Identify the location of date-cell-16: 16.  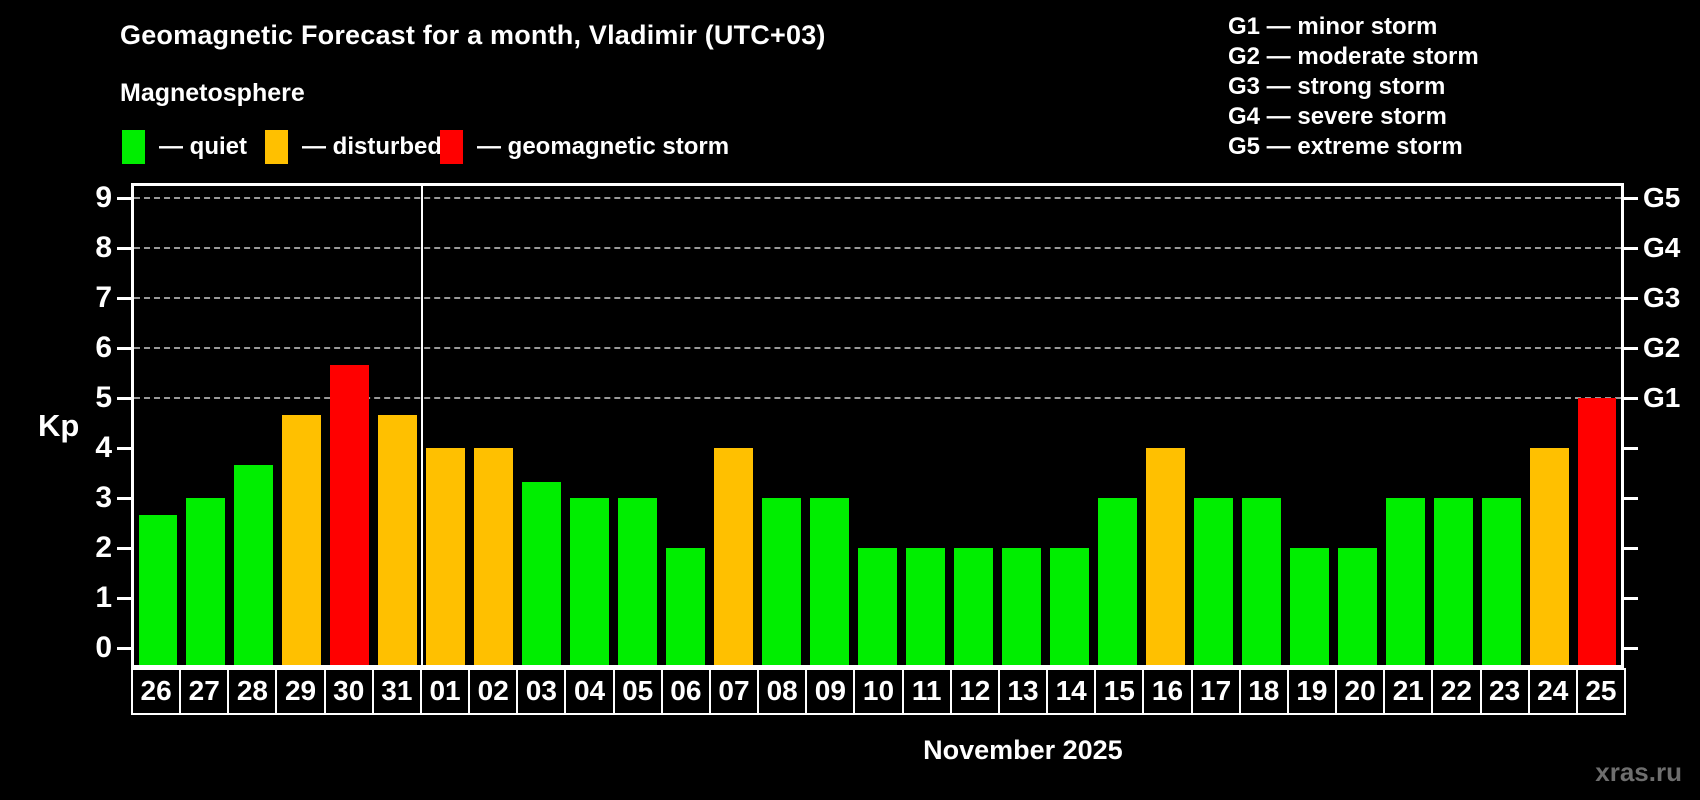
(1167, 691).